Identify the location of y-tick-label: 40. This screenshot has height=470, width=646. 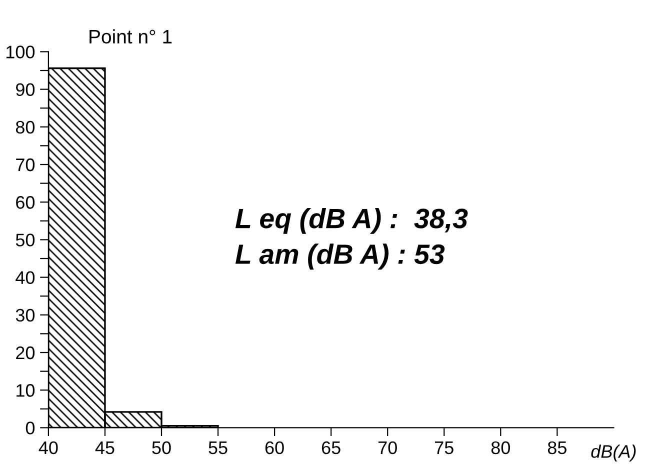
(25, 277).